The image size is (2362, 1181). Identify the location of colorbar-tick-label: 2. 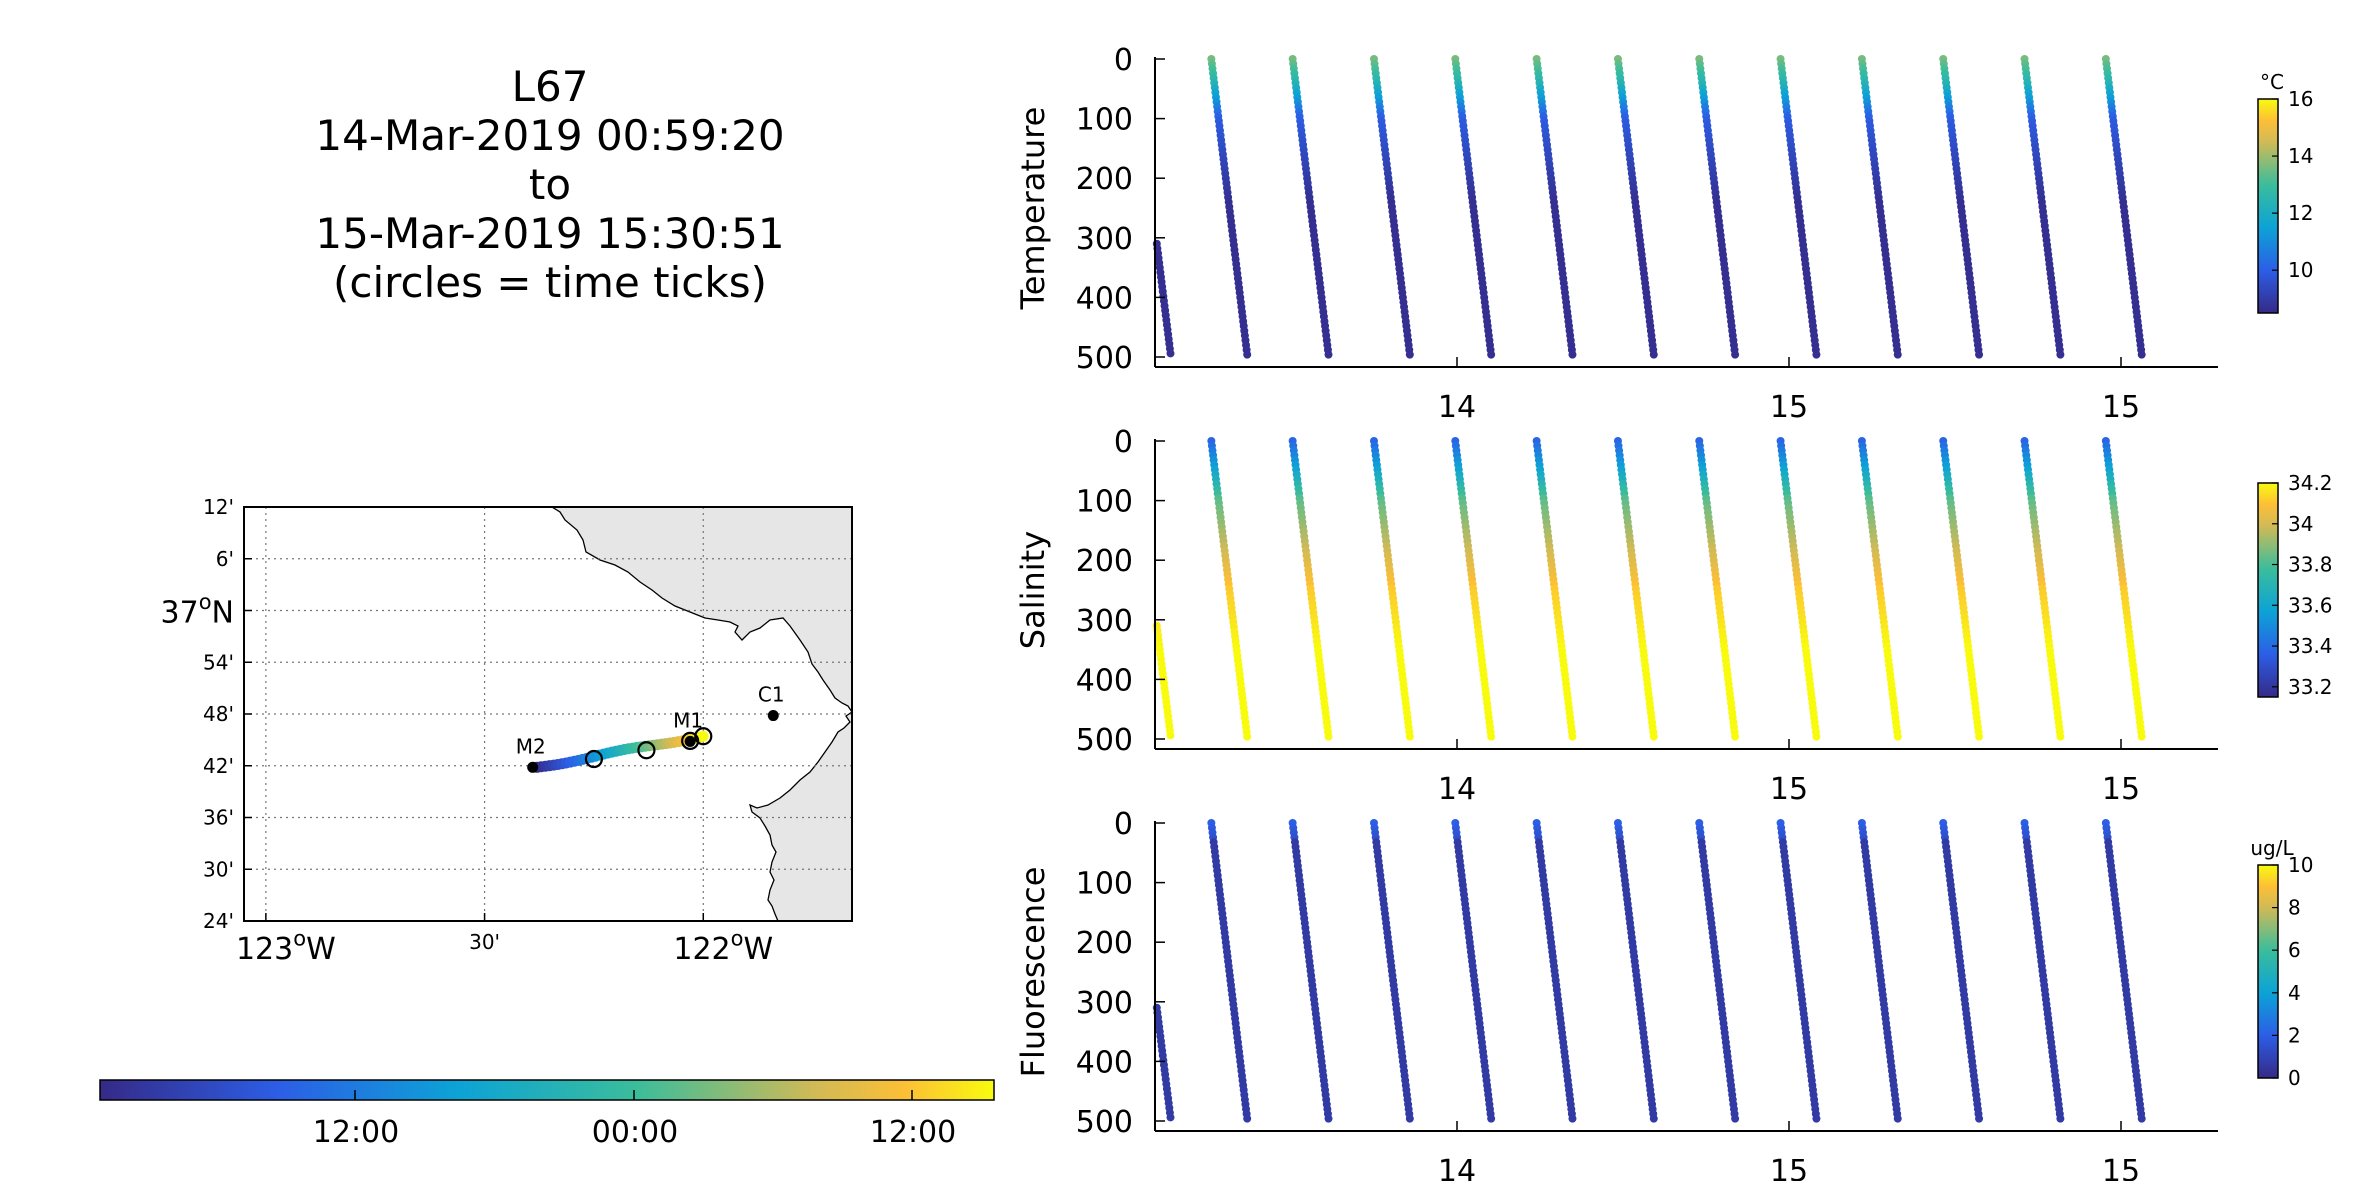
(2294, 1035).